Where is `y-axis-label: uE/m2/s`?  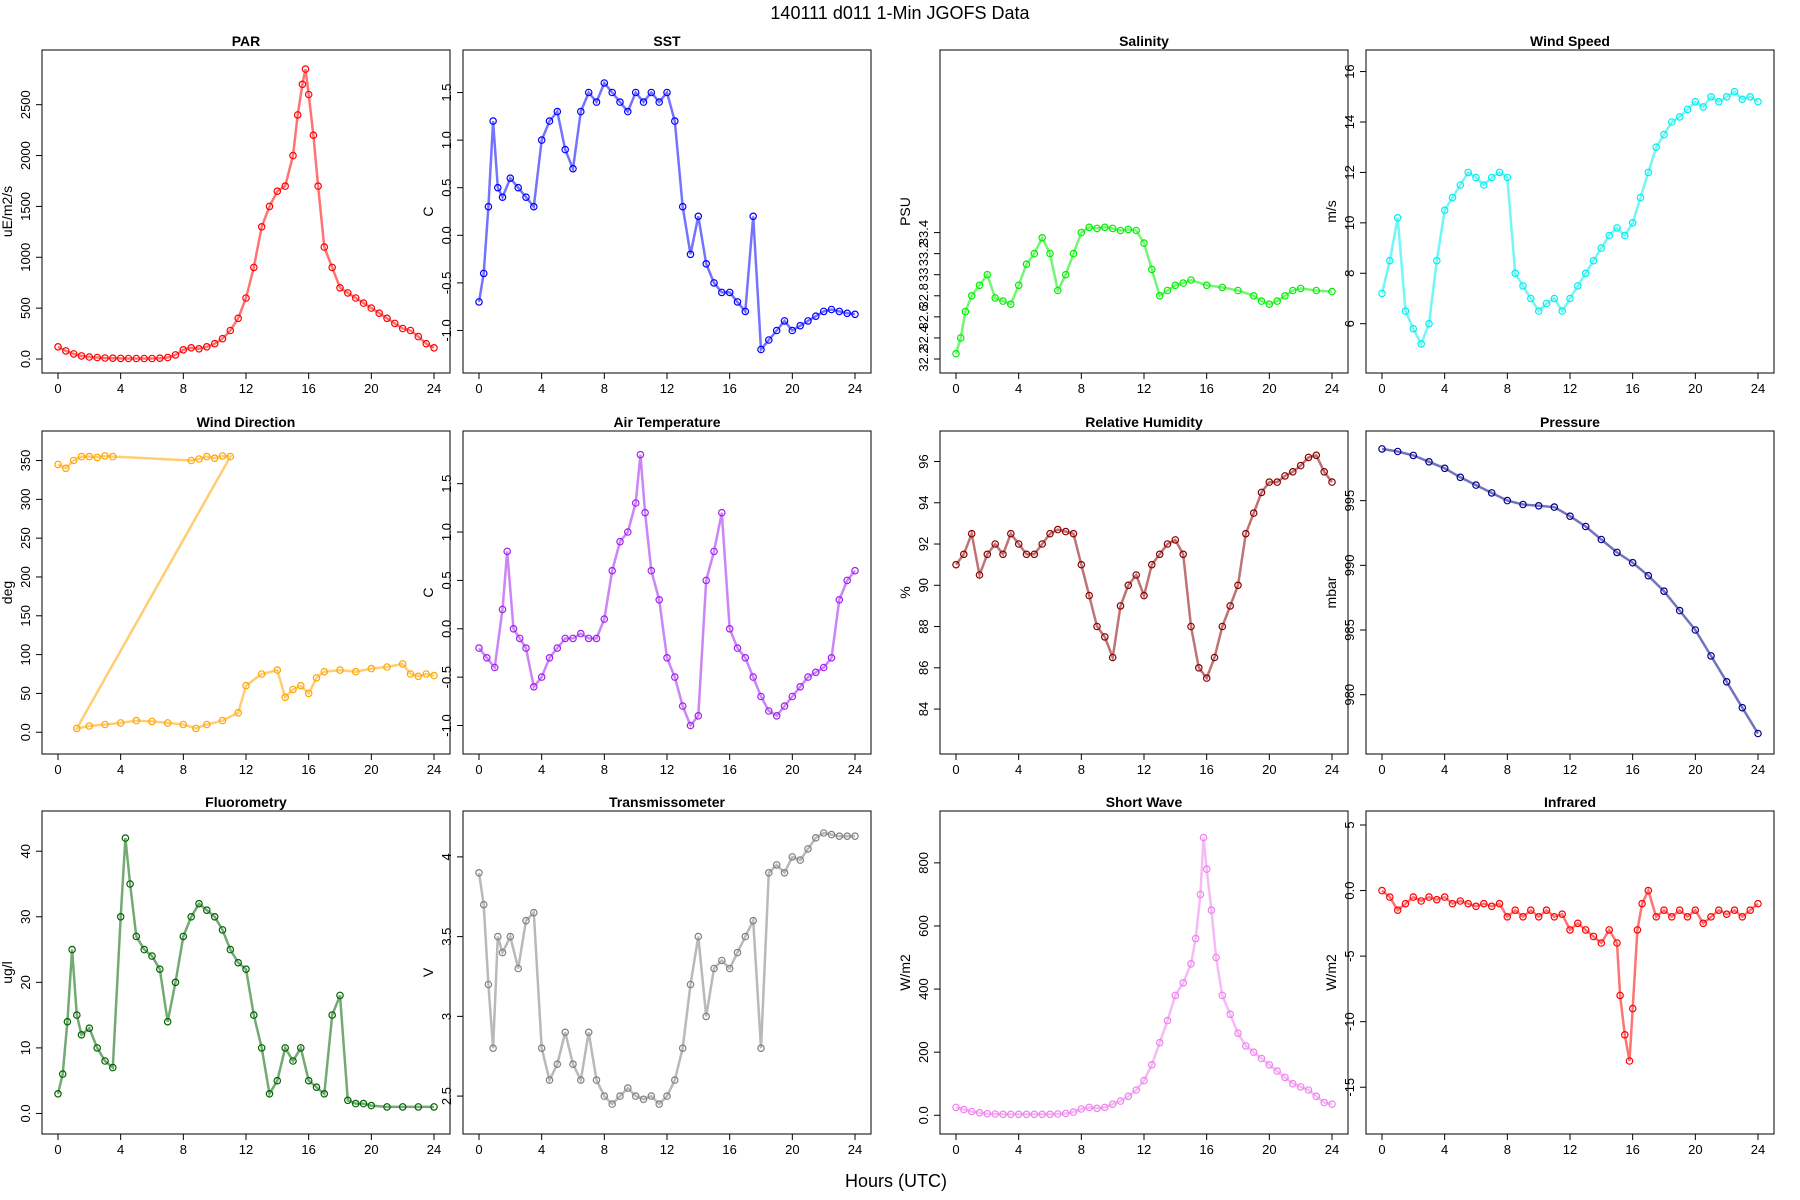 y-axis-label: uE/m2/s is located at coordinates (7, 211).